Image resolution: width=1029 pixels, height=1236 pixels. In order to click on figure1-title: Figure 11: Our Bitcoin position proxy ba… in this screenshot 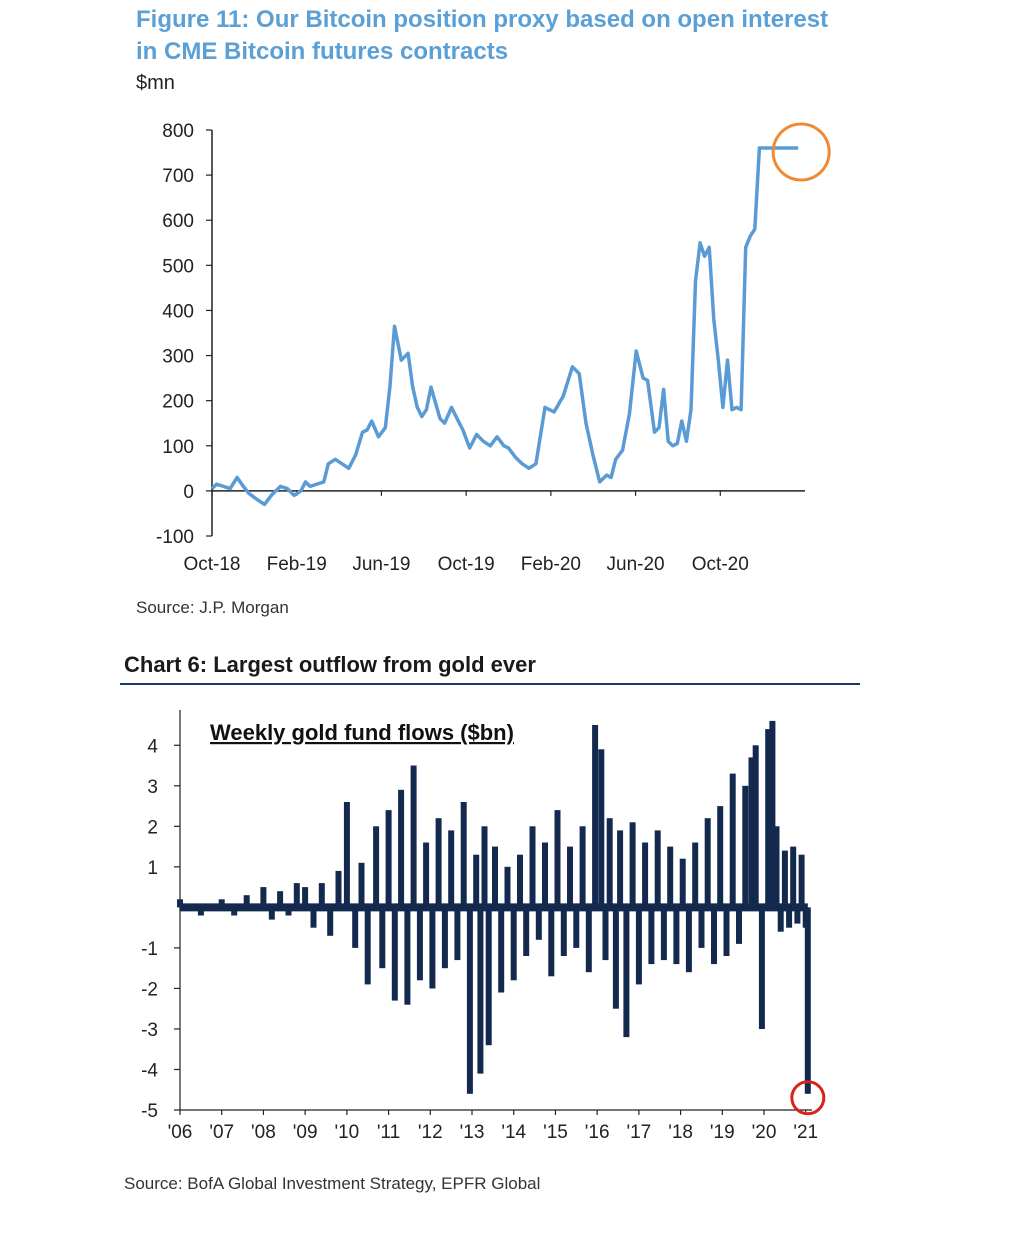, I will do `click(482, 35)`.